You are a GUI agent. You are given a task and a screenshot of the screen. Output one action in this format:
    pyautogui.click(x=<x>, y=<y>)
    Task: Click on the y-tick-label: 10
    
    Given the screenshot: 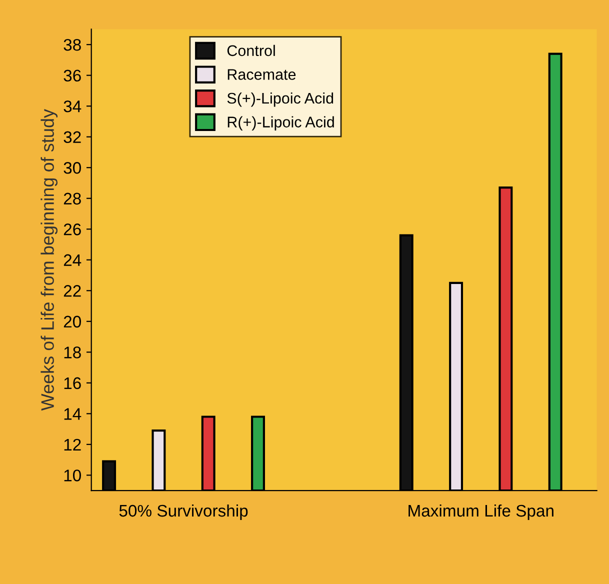 What is the action you would take?
    pyautogui.click(x=72, y=476)
    